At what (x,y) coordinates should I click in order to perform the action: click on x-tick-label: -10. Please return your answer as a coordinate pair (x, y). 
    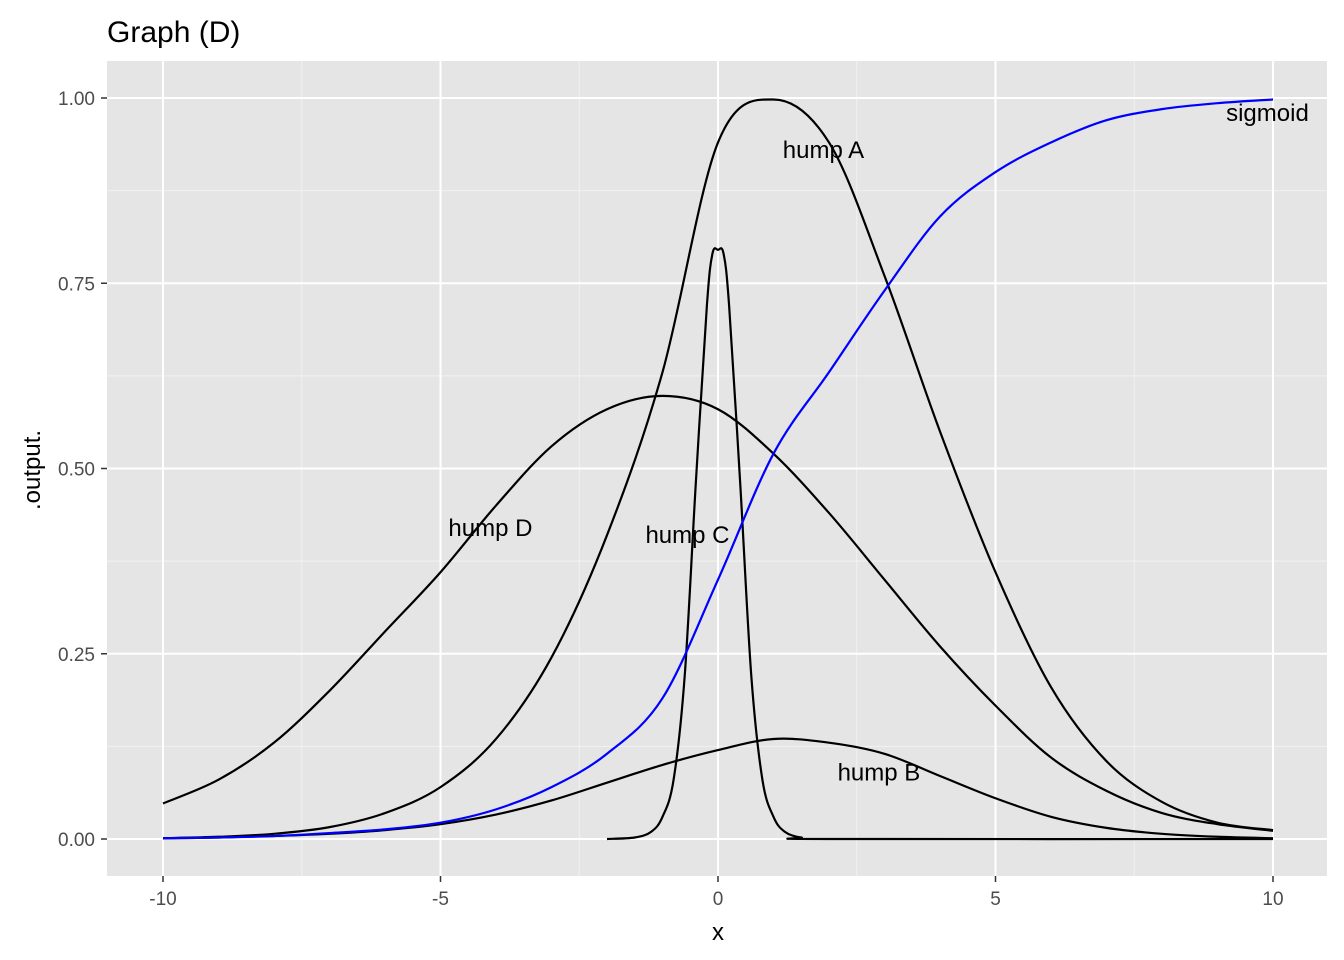
    Looking at the image, I should click on (162, 899).